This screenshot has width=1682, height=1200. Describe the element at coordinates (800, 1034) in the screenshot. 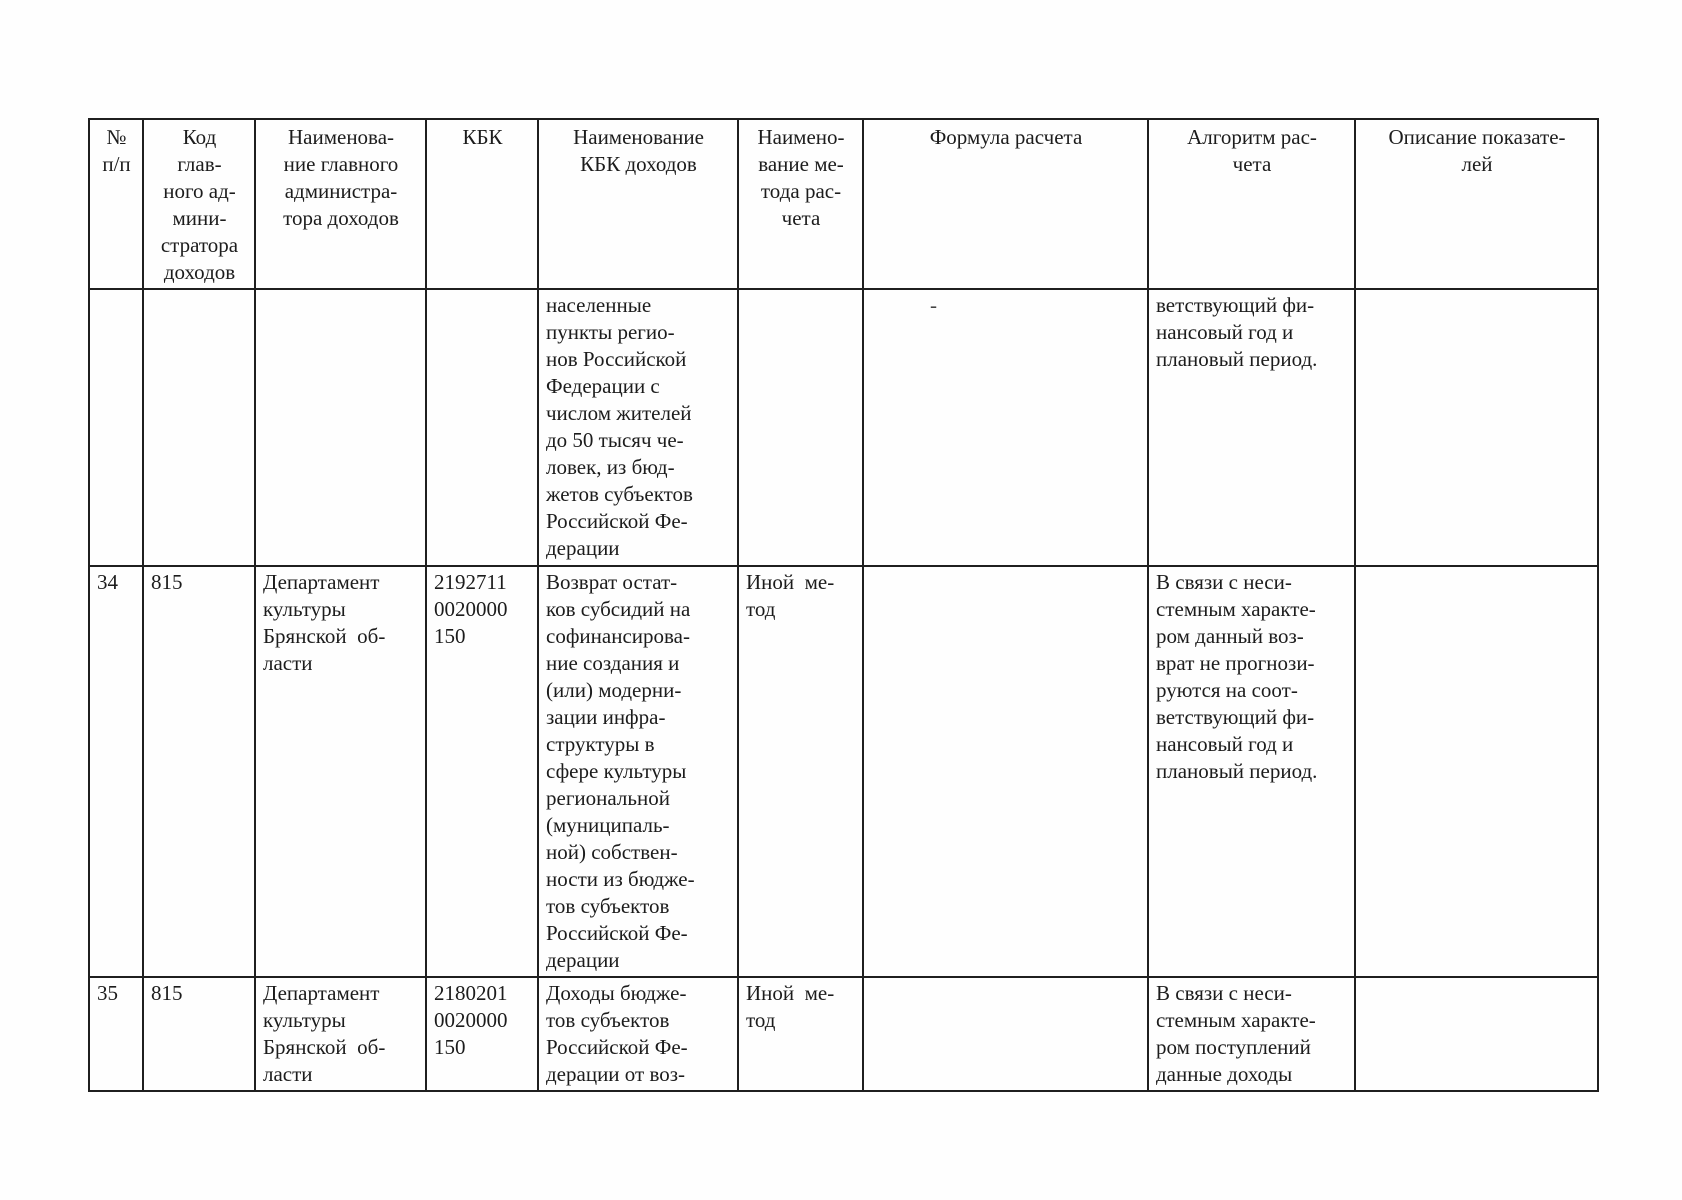

I see `row35-method-name: Иной ме- тод` at that location.